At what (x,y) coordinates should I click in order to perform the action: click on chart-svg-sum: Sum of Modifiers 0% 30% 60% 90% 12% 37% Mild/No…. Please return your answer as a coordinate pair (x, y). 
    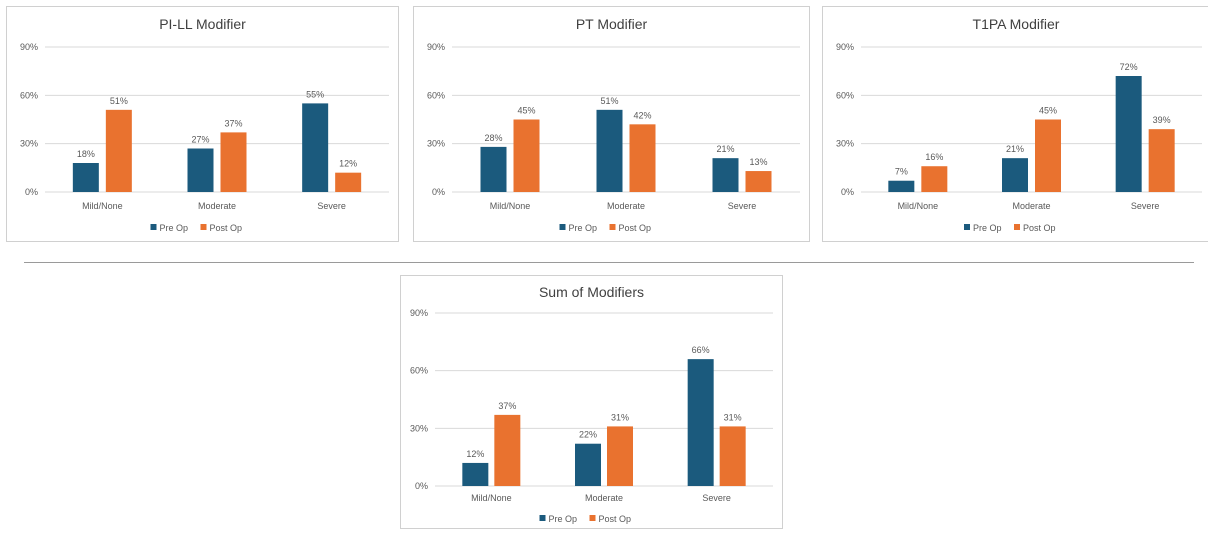
    Looking at the image, I should click on (591, 404).